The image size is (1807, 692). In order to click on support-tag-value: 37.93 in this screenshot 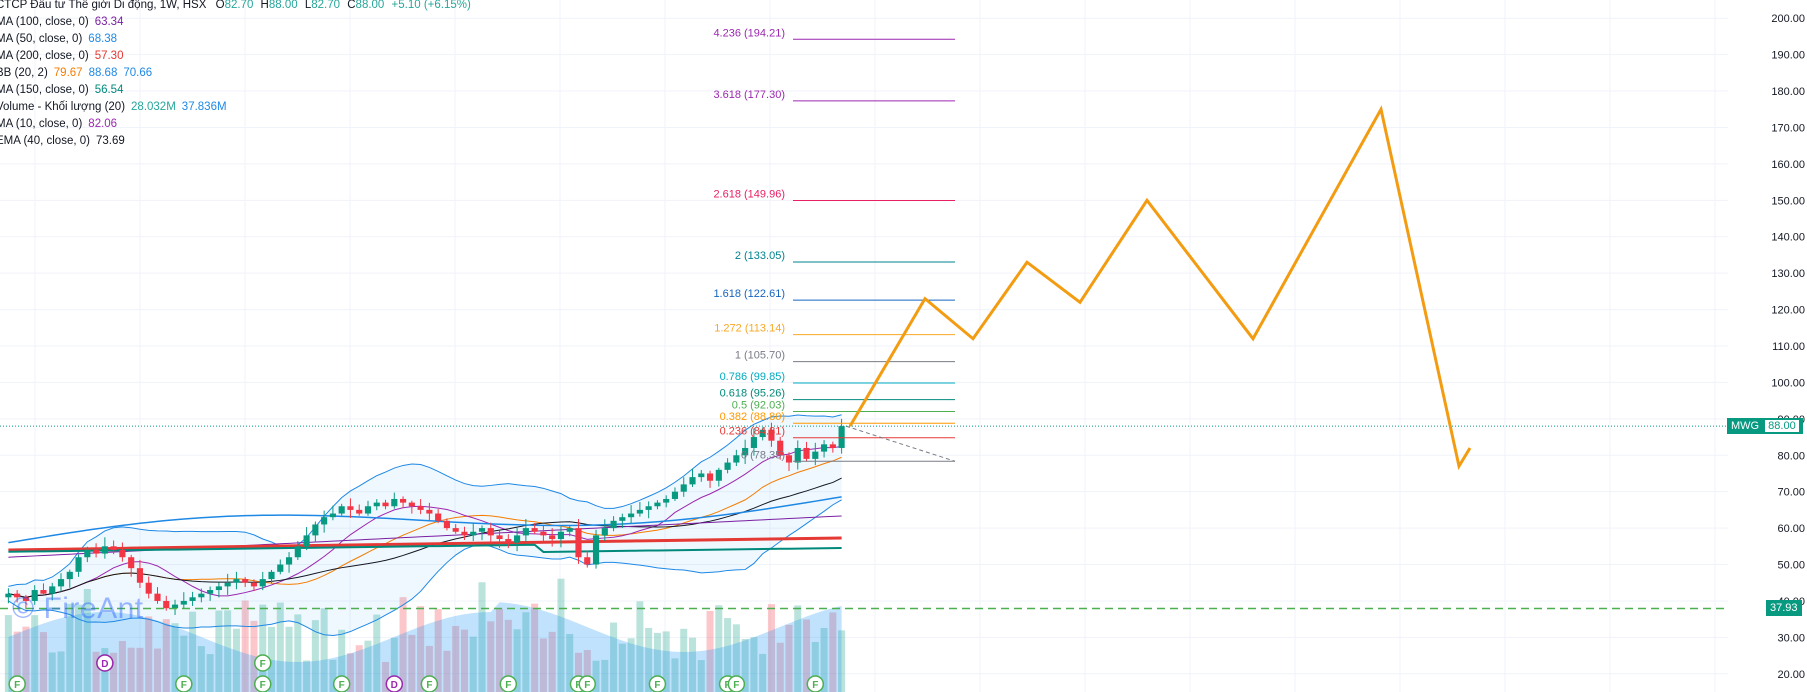, I will do `click(1784, 608)`.